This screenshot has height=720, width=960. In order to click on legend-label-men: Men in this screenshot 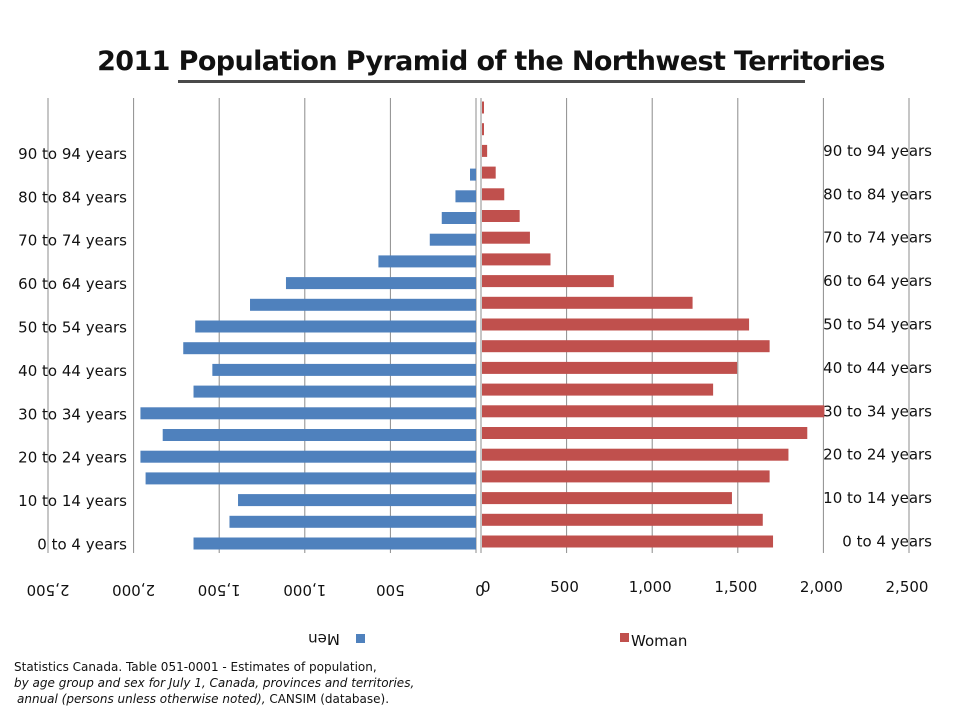, I will do `click(324, 639)`.